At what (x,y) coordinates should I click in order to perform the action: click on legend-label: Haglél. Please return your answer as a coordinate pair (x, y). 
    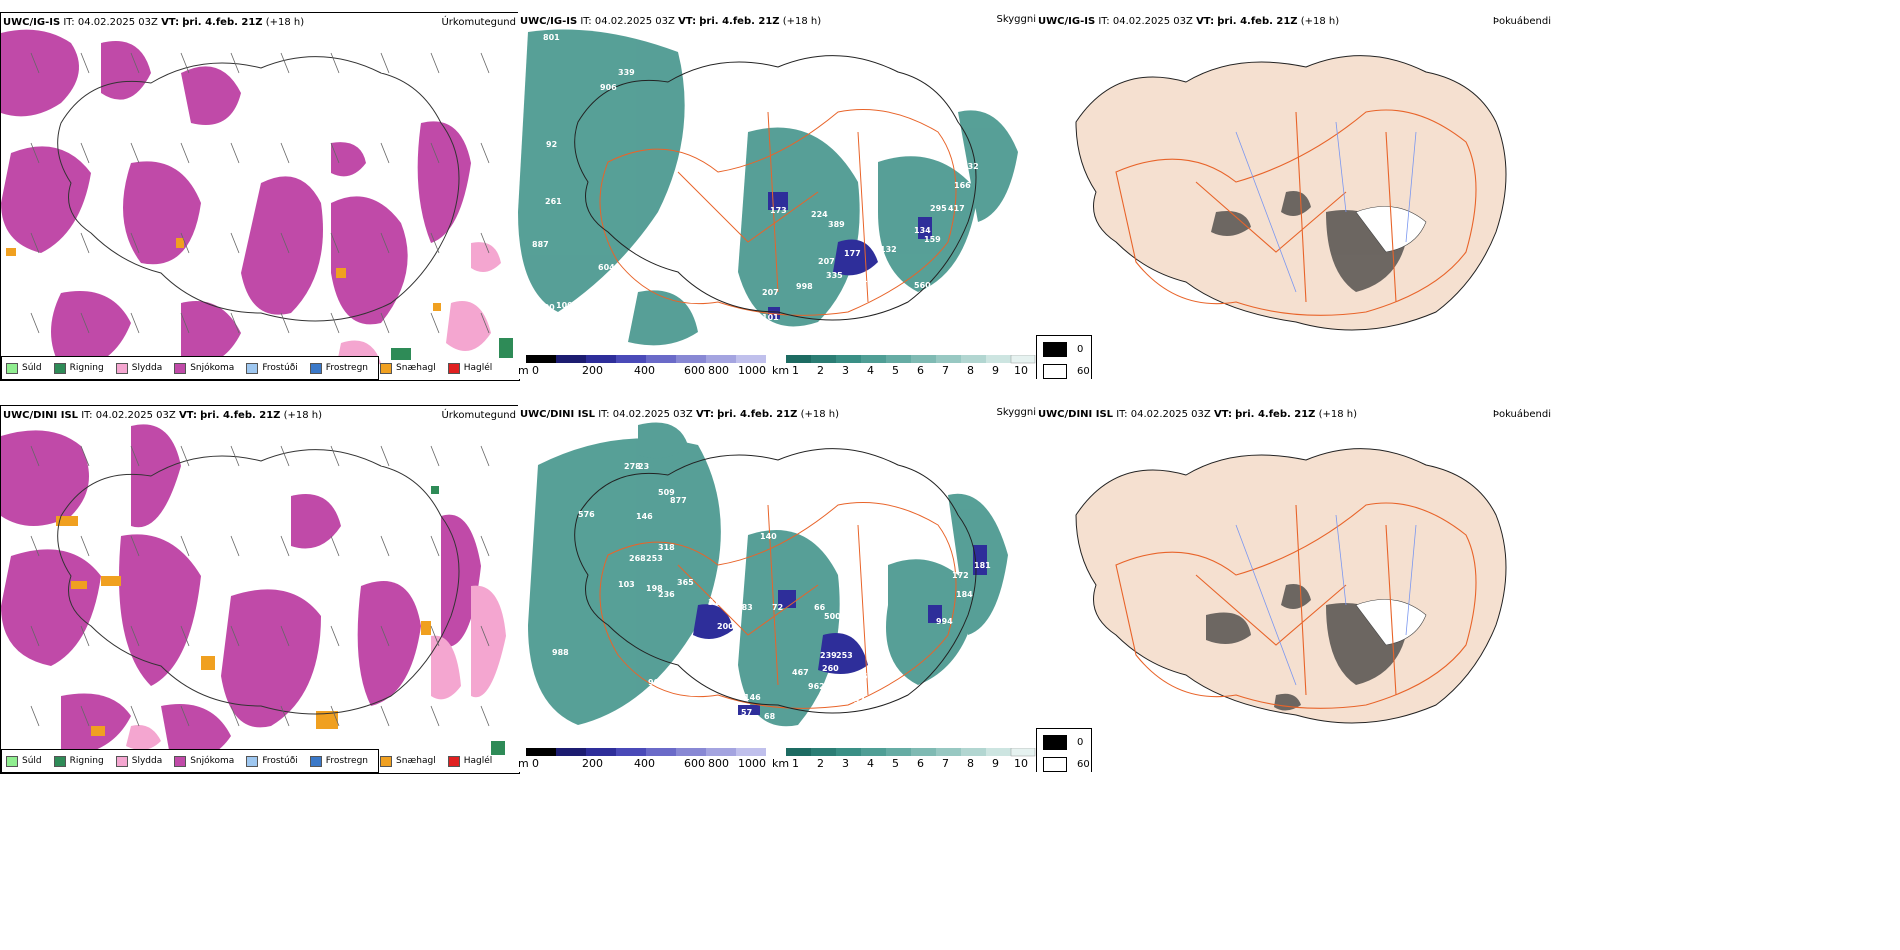
    Looking at the image, I should click on (478, 761).